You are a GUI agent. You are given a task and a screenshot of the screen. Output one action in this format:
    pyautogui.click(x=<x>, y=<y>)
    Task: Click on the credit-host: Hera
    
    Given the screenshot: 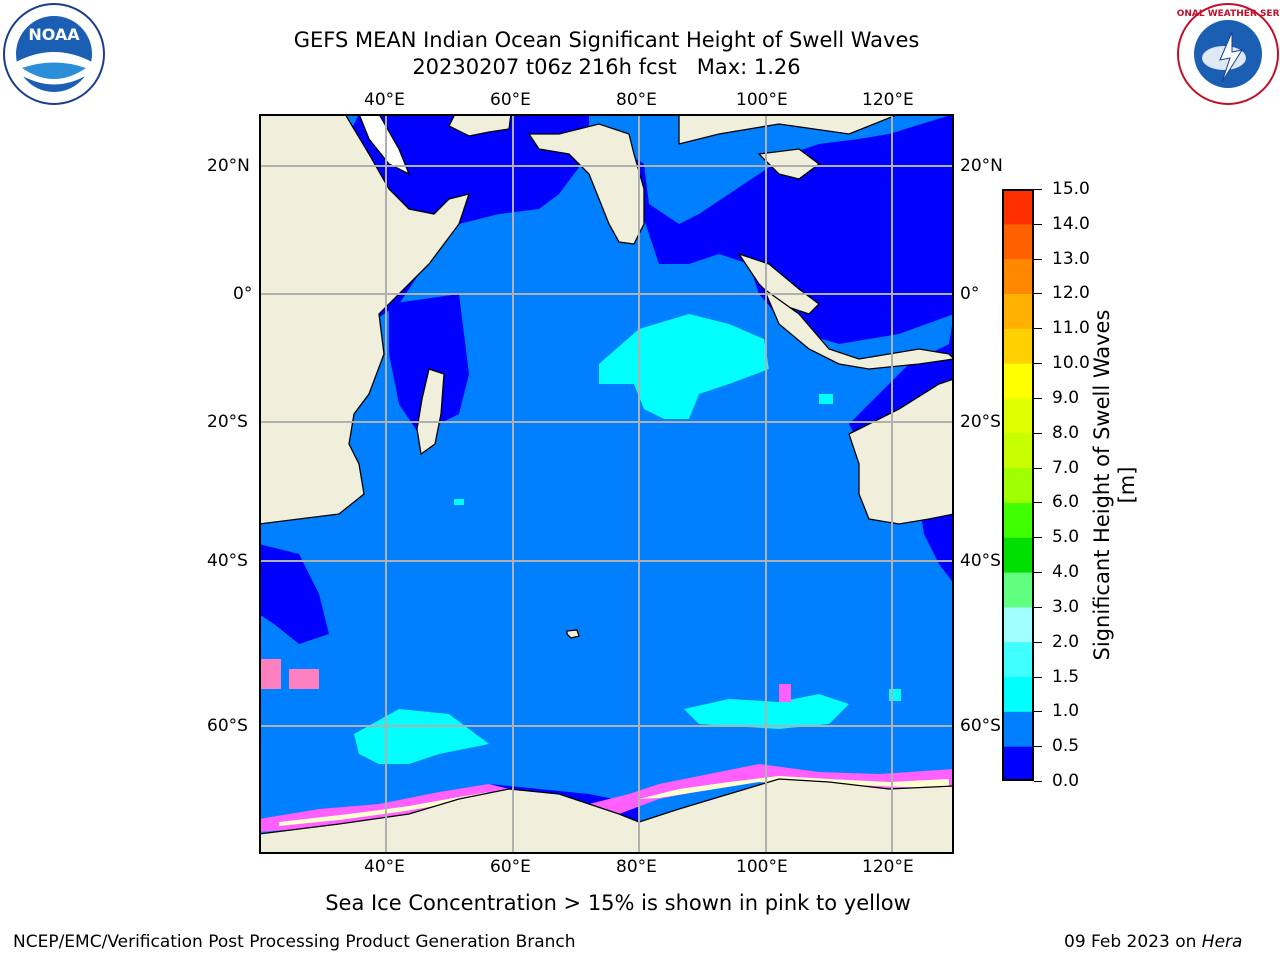 What is the action you would take?
    pyautogui.click(x=1222, y=942)
    